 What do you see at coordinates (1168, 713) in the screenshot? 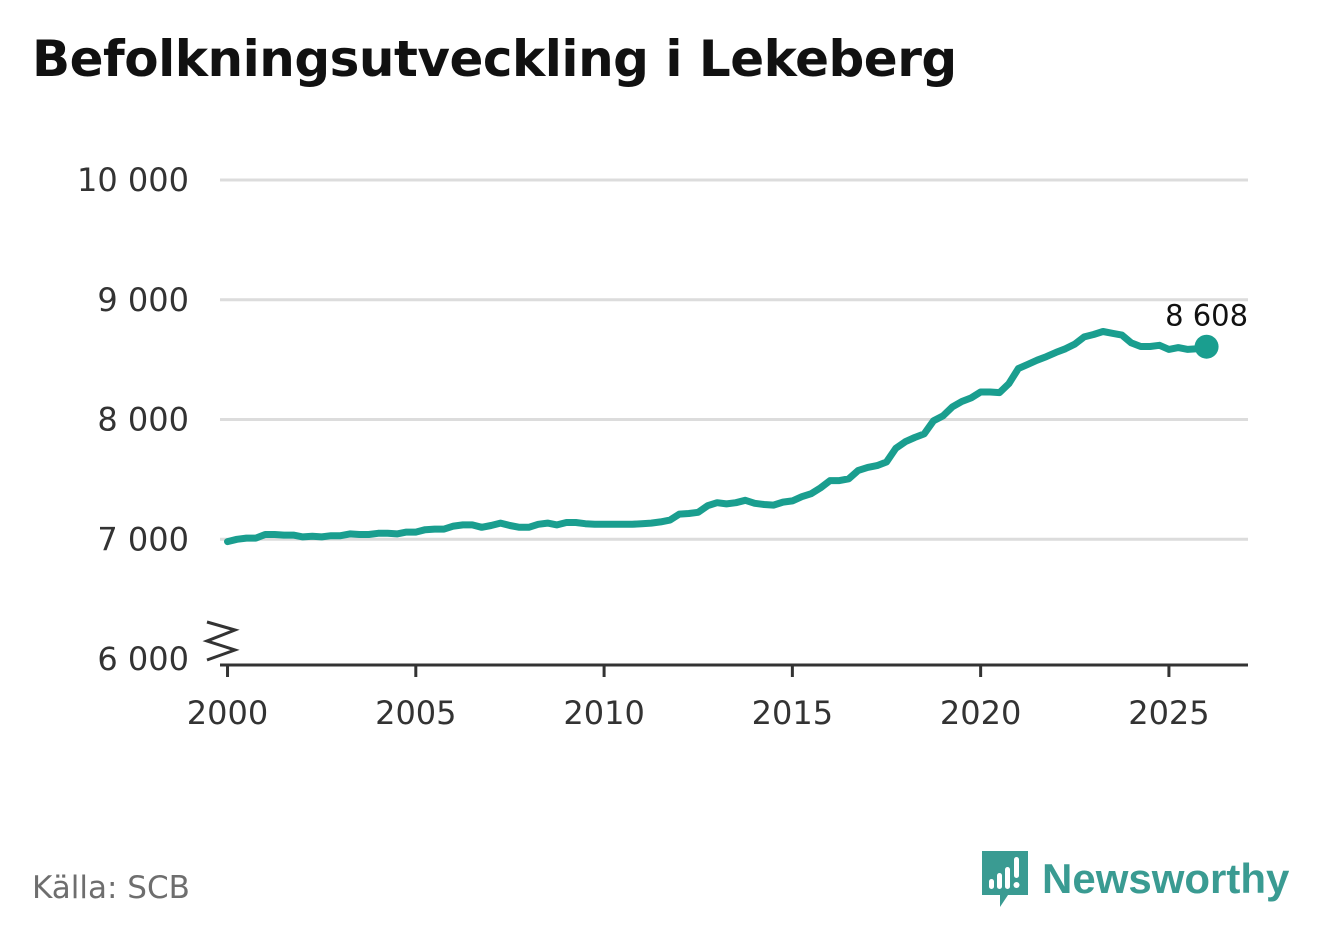
I see `x-tick-label: 2025` at bounding box center [1168, 713].